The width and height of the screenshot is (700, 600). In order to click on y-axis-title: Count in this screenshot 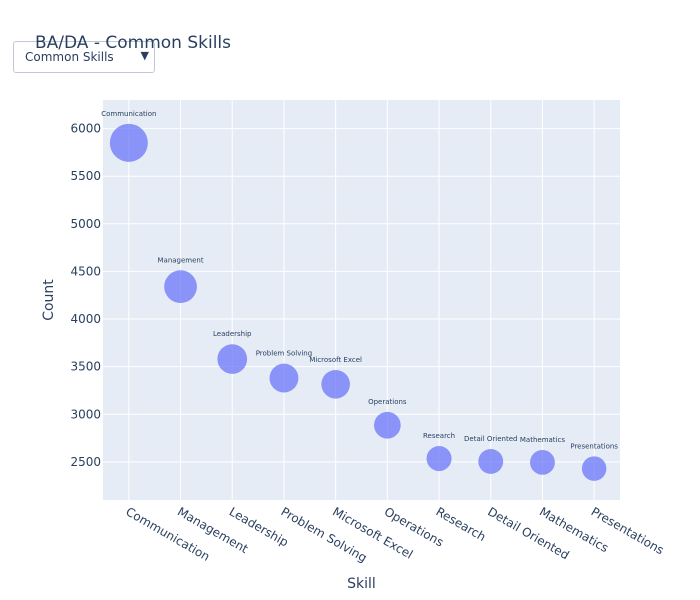, I will do `click(49, 300)`.